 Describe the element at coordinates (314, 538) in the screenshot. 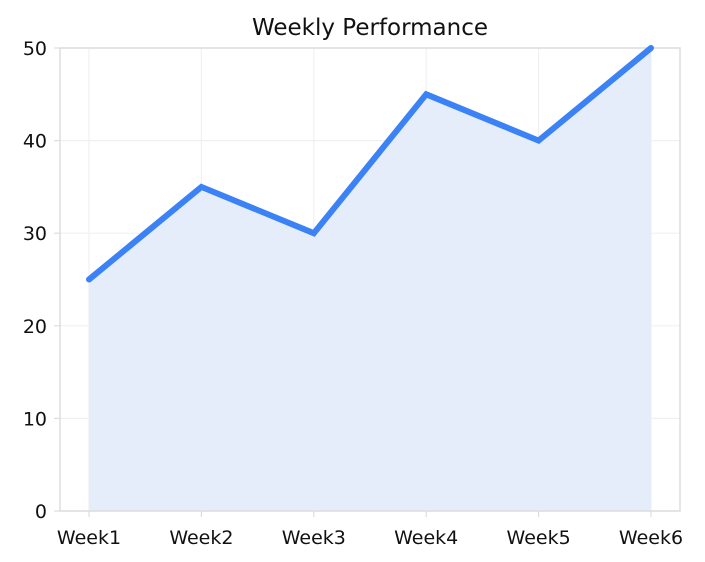

I see `x-tick-label: Week3` at that location.